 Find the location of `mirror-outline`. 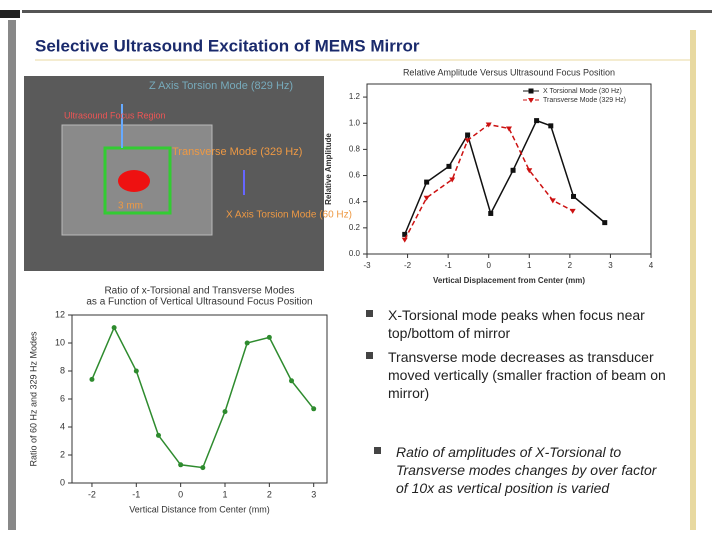

mirror-outline is located at coordinates (137, 180).